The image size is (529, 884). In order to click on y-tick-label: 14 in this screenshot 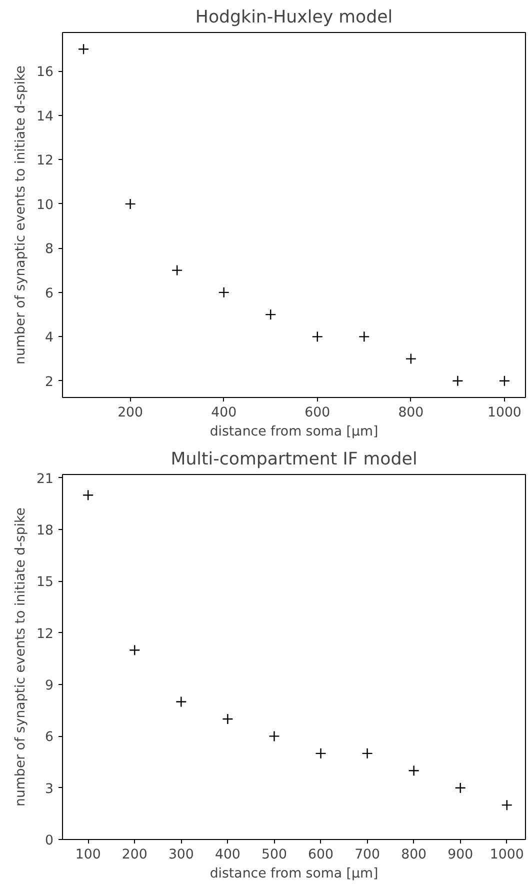, I will do `click(45, 116)`.